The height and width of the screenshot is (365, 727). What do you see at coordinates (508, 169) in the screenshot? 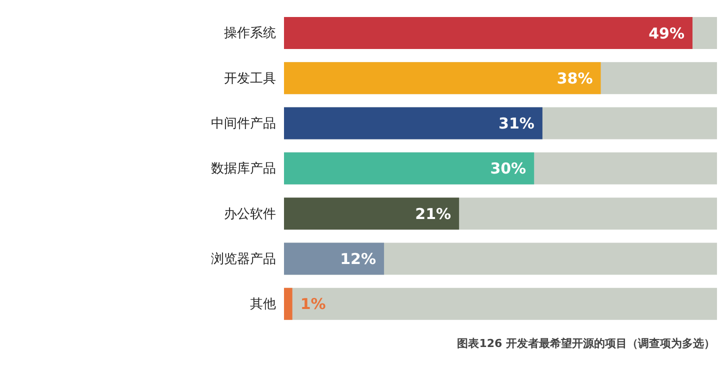
I see `data-label: 30%` at bounding box center [508, 169].